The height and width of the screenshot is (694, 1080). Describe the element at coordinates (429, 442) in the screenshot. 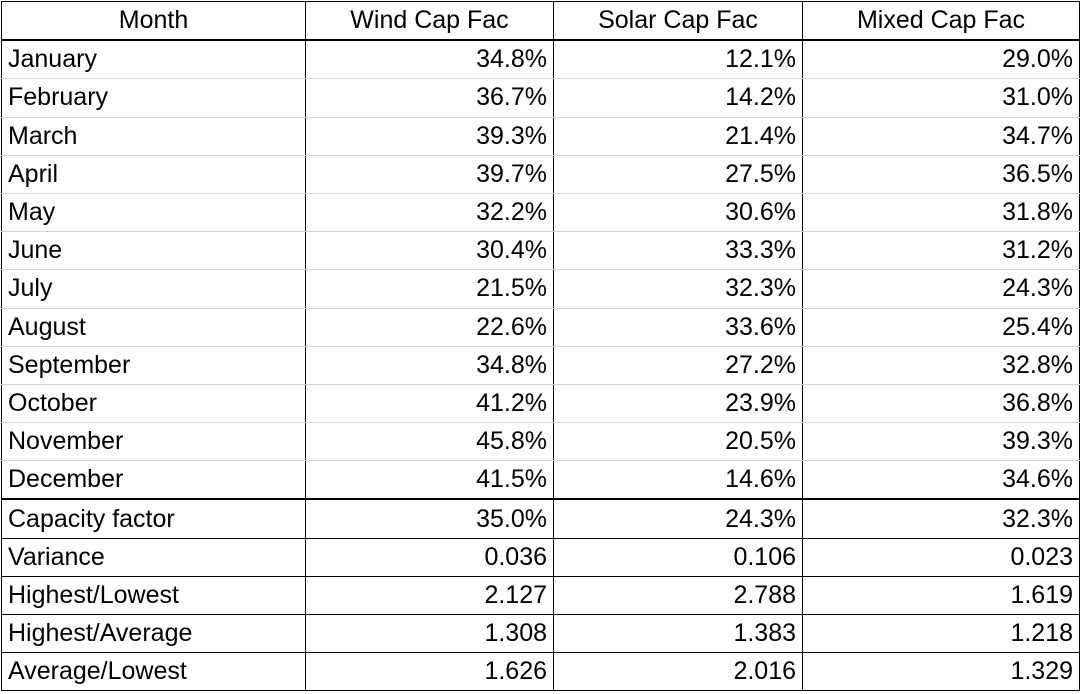

I see `wind-cap-fac-cell: 45.8%` at that location.